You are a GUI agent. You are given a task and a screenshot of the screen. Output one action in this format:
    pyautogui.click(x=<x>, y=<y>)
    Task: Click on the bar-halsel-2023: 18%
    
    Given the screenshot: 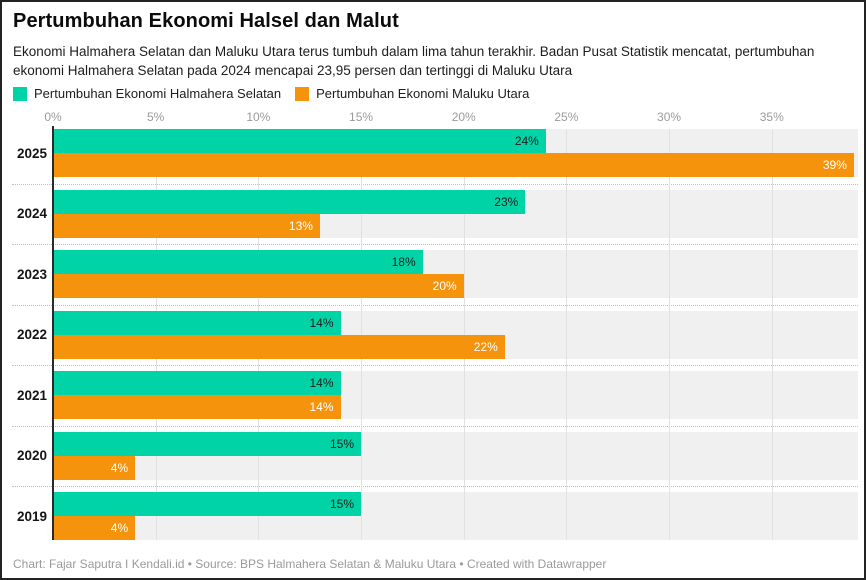 What is the action you would take?
    pyautogui.click(x=238, y=262)
    